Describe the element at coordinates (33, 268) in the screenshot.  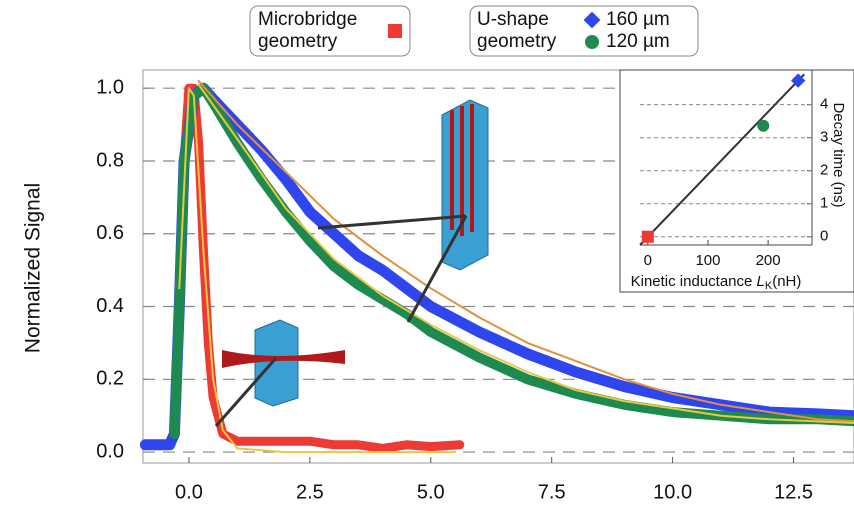
I see `y-axis-label: Normalized Signal` at that location.